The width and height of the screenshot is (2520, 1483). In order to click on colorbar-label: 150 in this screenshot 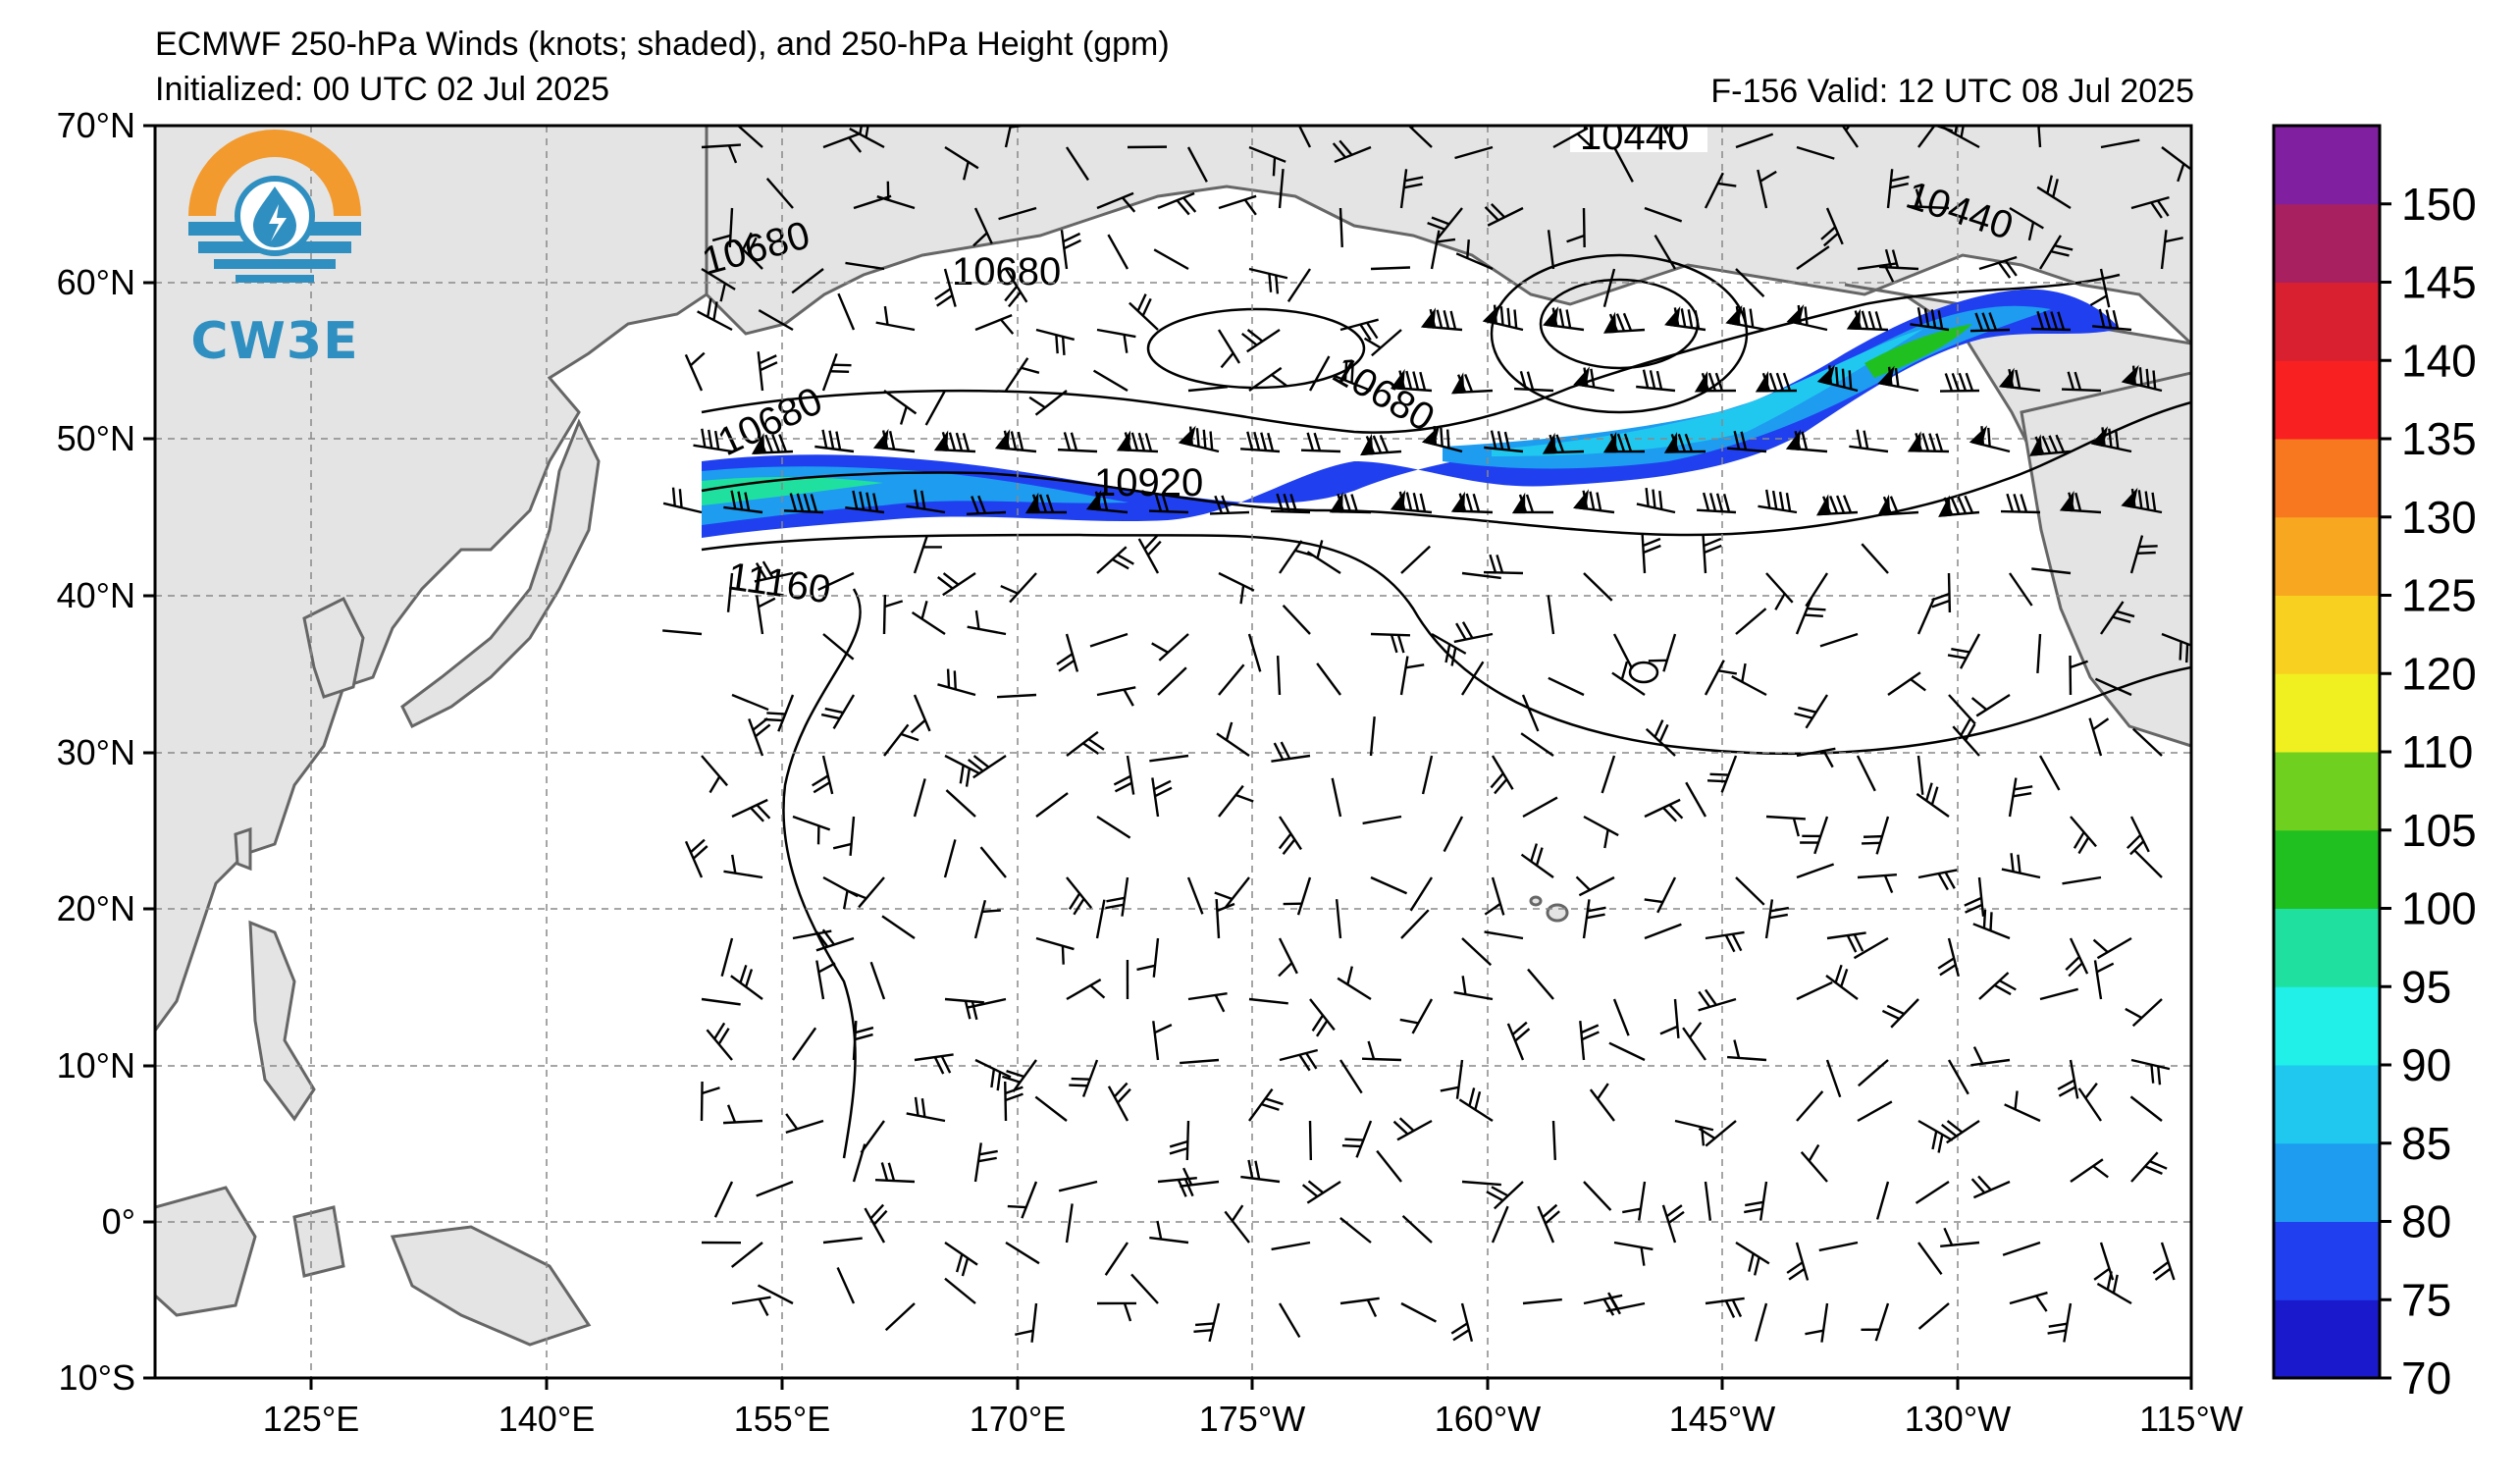, I will do `click(2439, 205)`.